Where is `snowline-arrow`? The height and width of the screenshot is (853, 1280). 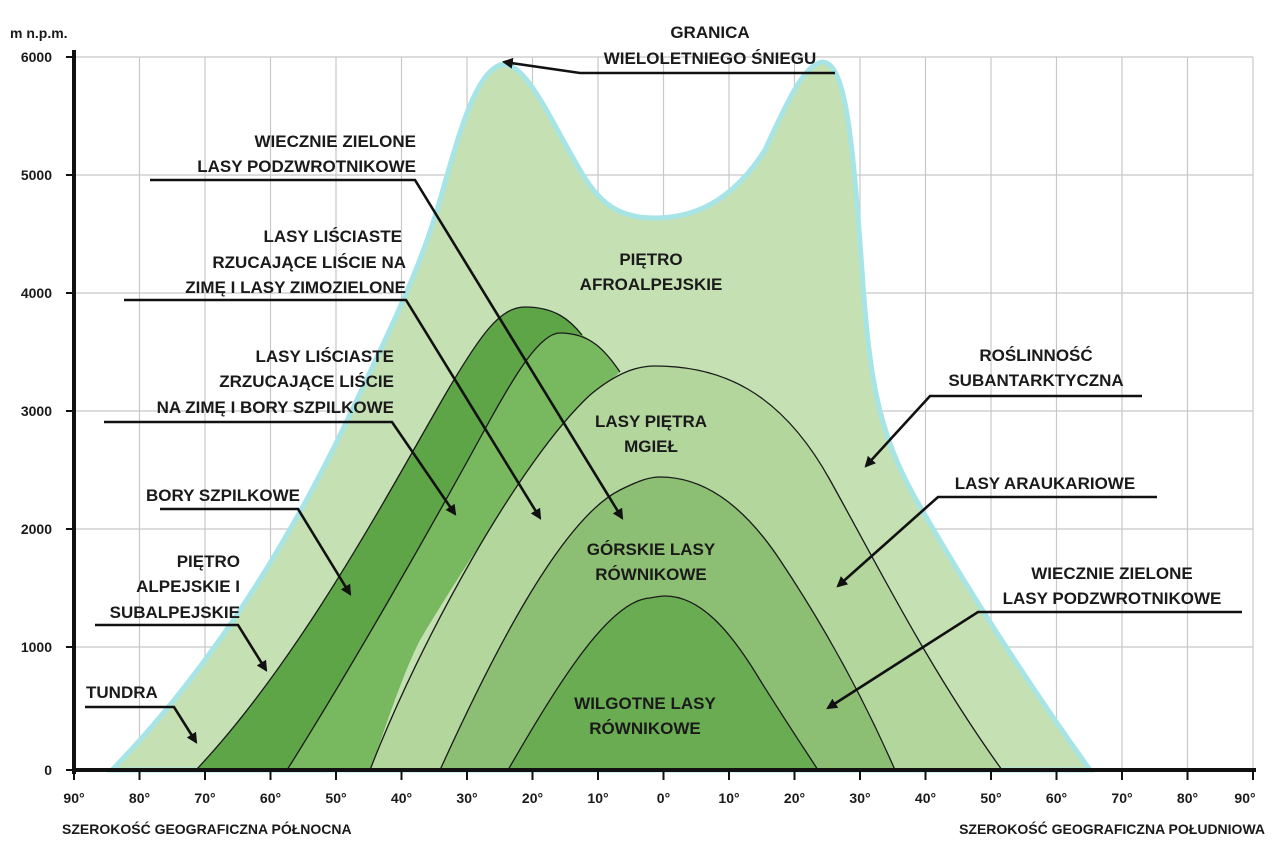 snowline-arrow is located at coordinates (668, 66).